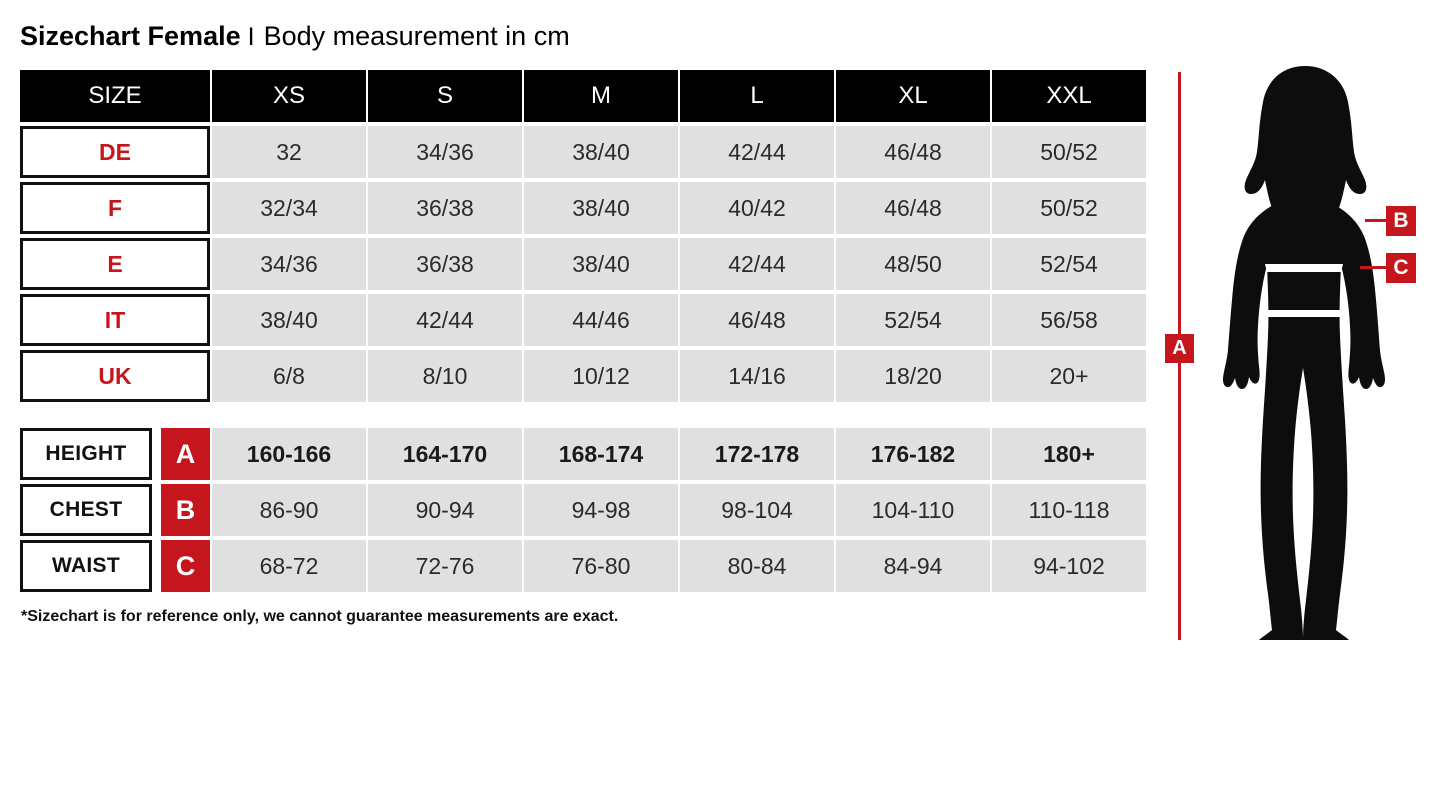 Image resolution: width=1441 pixels, height=795 pixels. I want to click on table-header-row: SIZE XS S M L XL XXL, so click(589, 96).